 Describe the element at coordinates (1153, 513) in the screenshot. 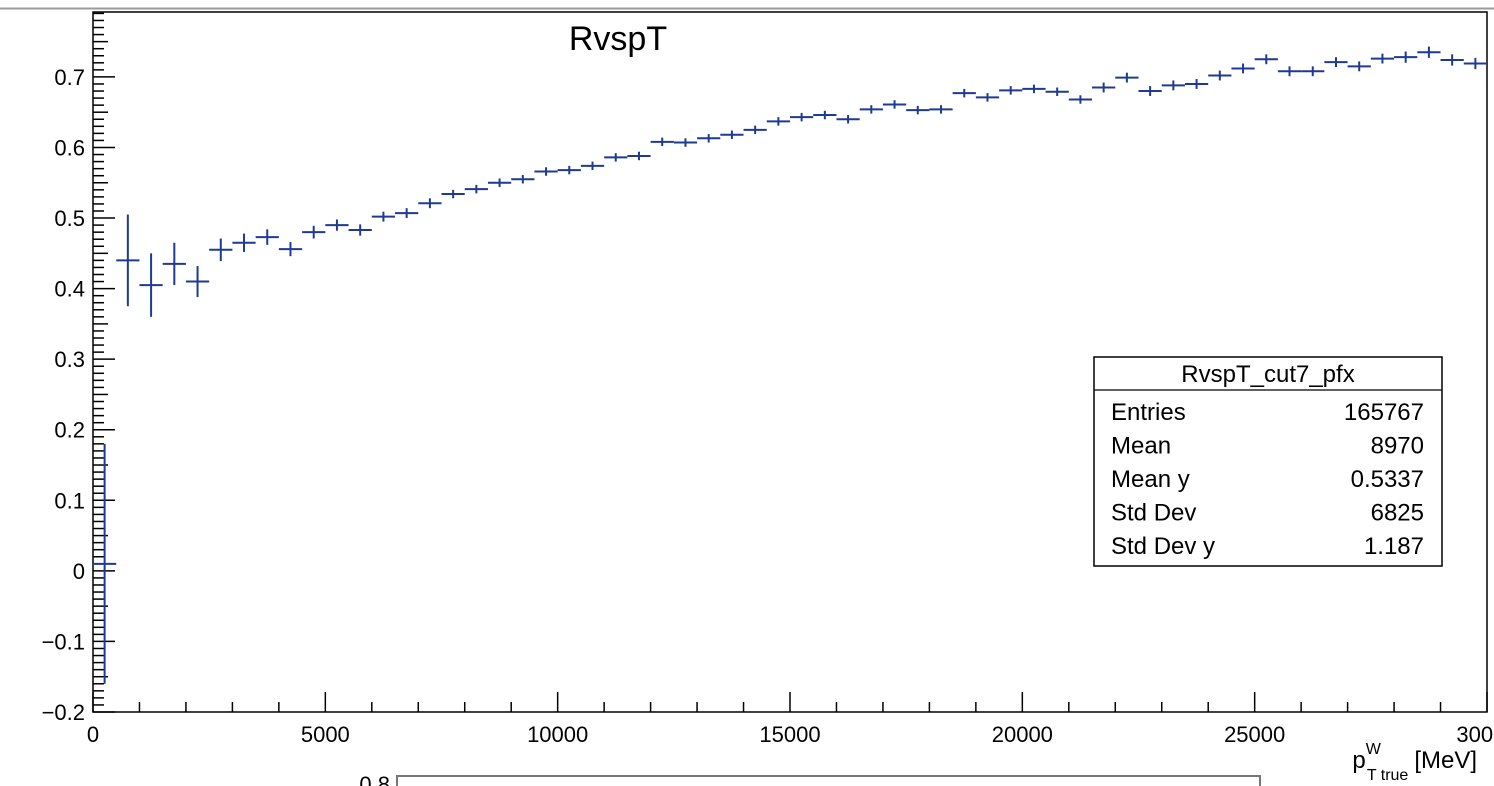

I see `stats-key: Std Dev` at that location.